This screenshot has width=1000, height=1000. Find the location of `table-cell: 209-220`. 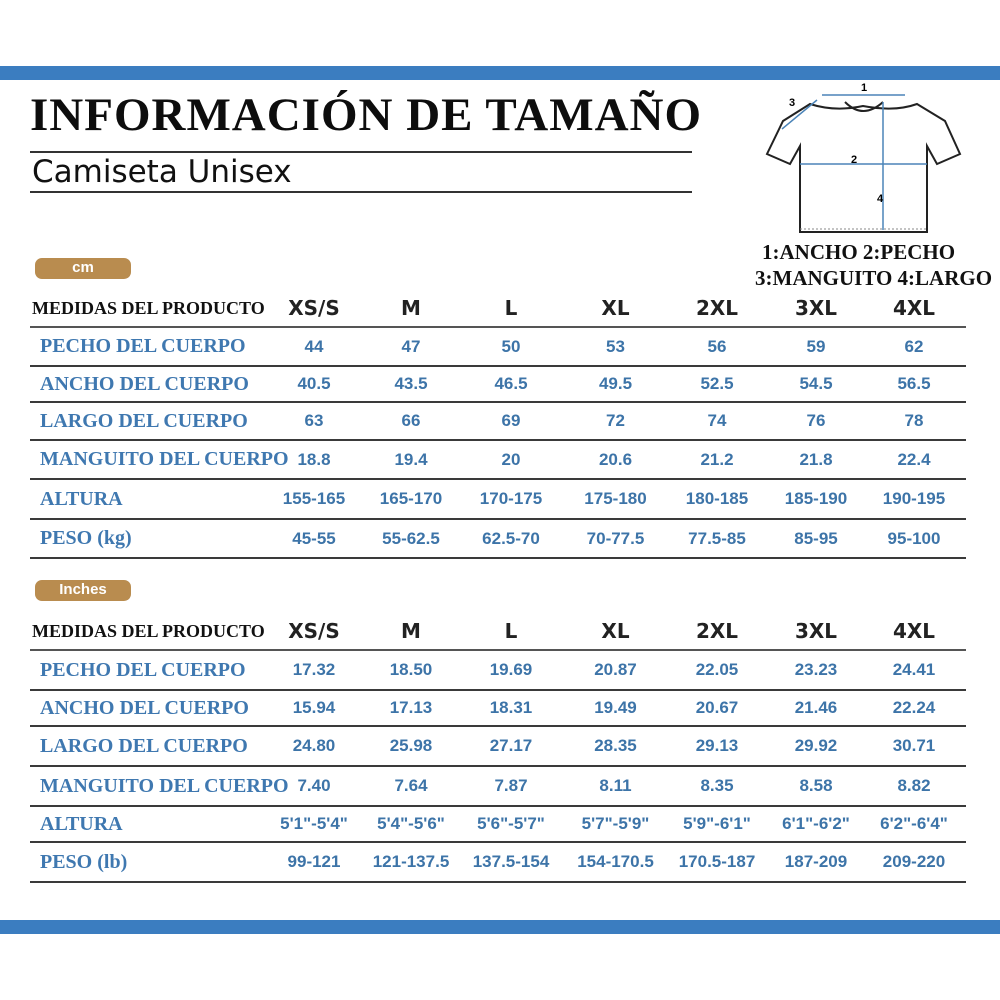

table-cell: 209-220 is located at coordinates (914, 861).